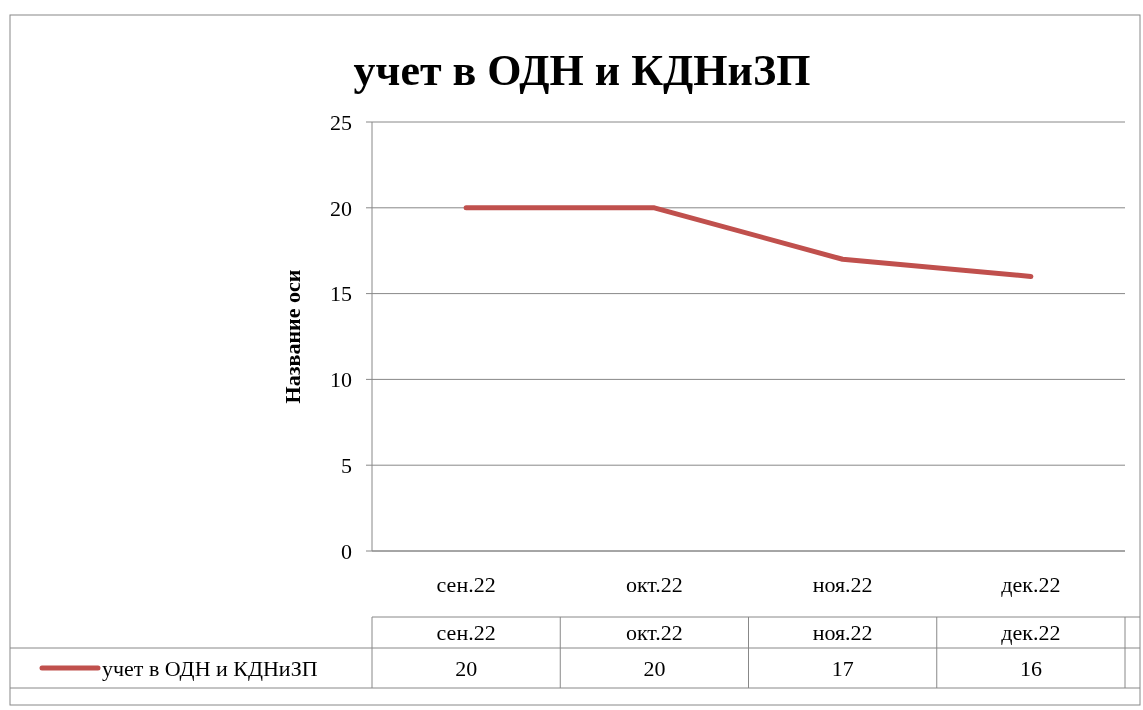 Image resolution: width=1143 pixels, height=710 pixels. I want to click on category-label: сен.22, so click(466, 633).